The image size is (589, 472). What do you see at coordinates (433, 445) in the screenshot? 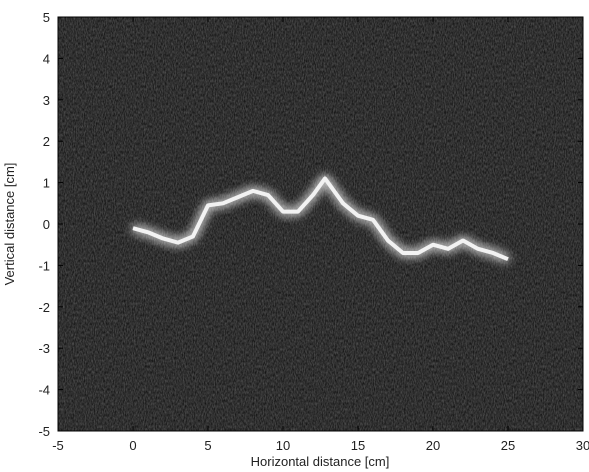
I see `x-tick-label: 20` at bounding box center [433, 445].